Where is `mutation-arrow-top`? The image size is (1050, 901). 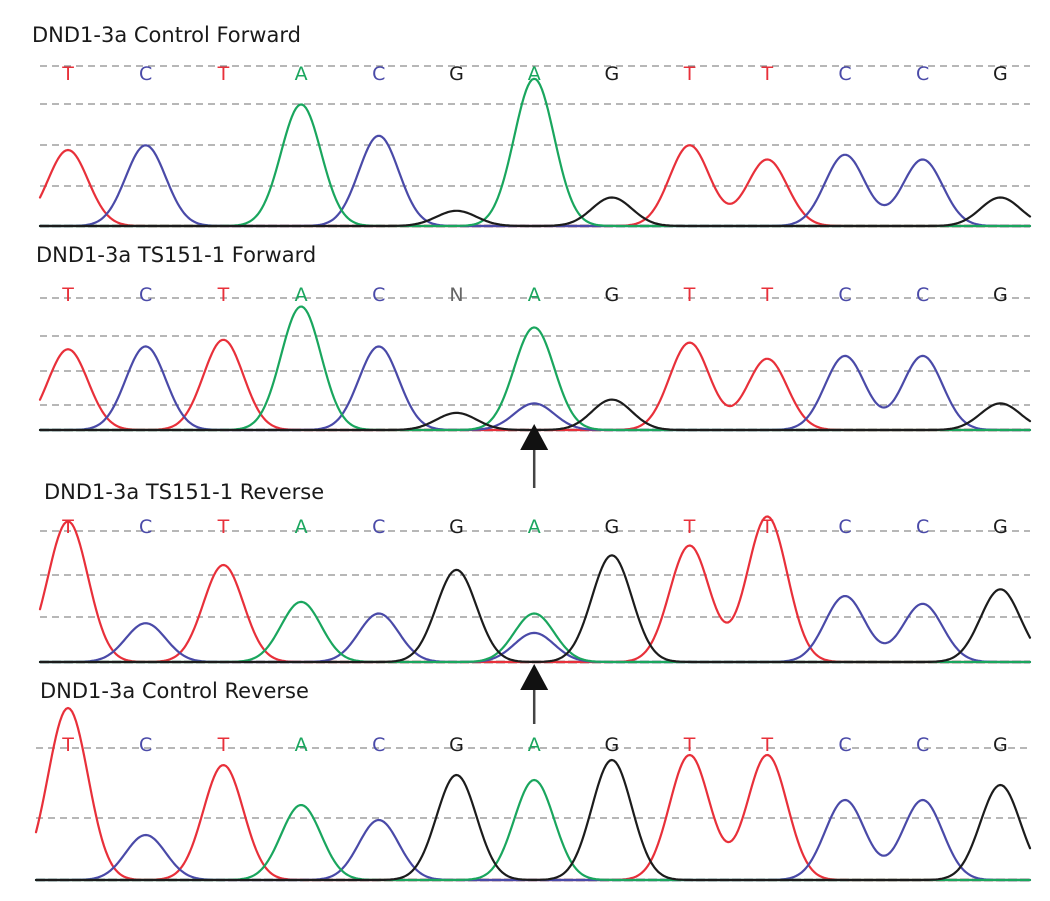
mutation-arrow-top is located at coordinates (534, 456).